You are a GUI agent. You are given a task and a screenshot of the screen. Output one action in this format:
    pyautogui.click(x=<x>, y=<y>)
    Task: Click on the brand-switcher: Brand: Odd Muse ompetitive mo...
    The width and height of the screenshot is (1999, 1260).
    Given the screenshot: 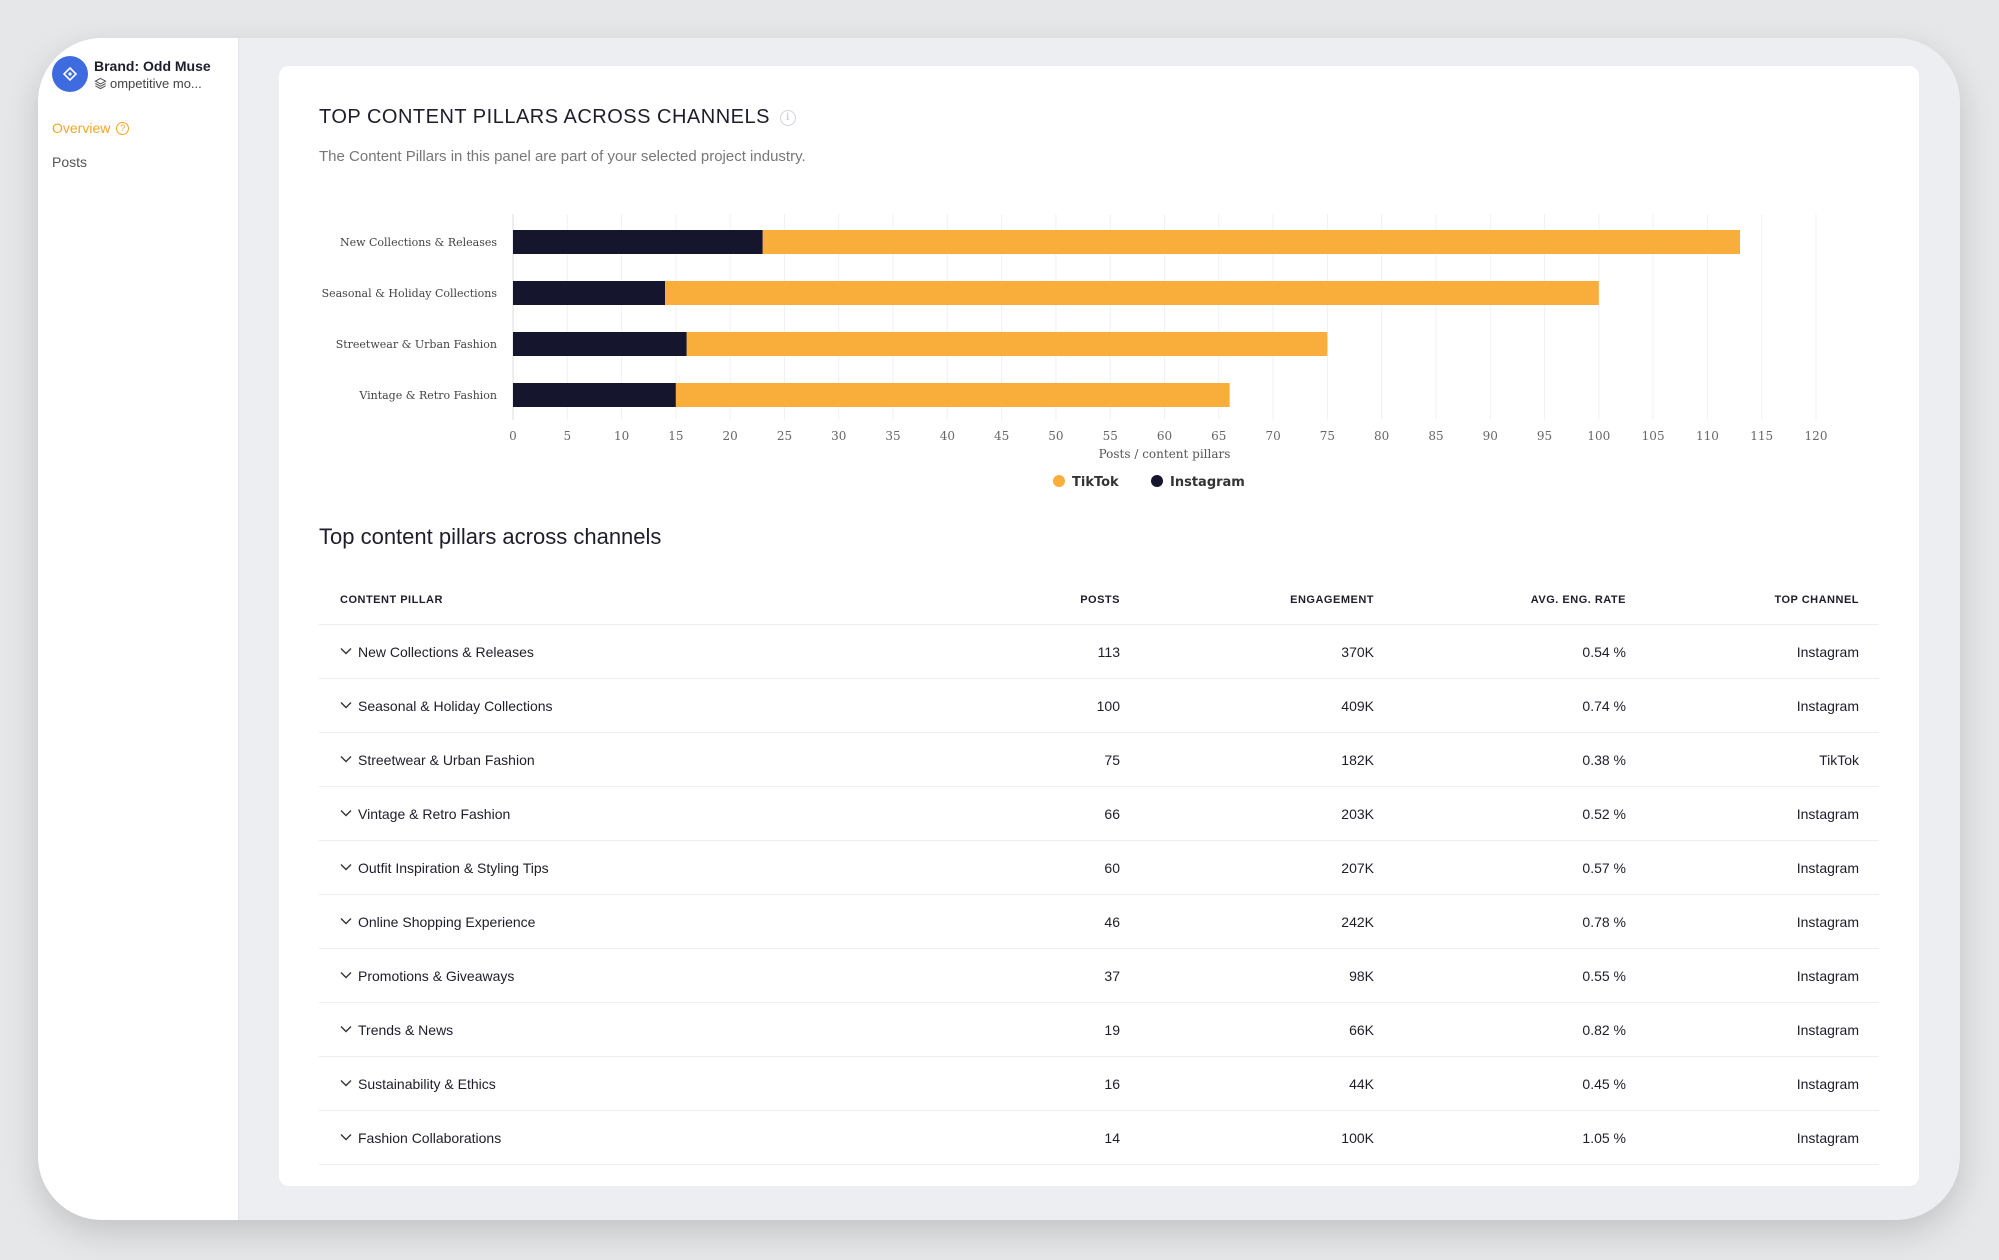 What is the action you would take?
    pyautogui.click(x=131, y=74)
    